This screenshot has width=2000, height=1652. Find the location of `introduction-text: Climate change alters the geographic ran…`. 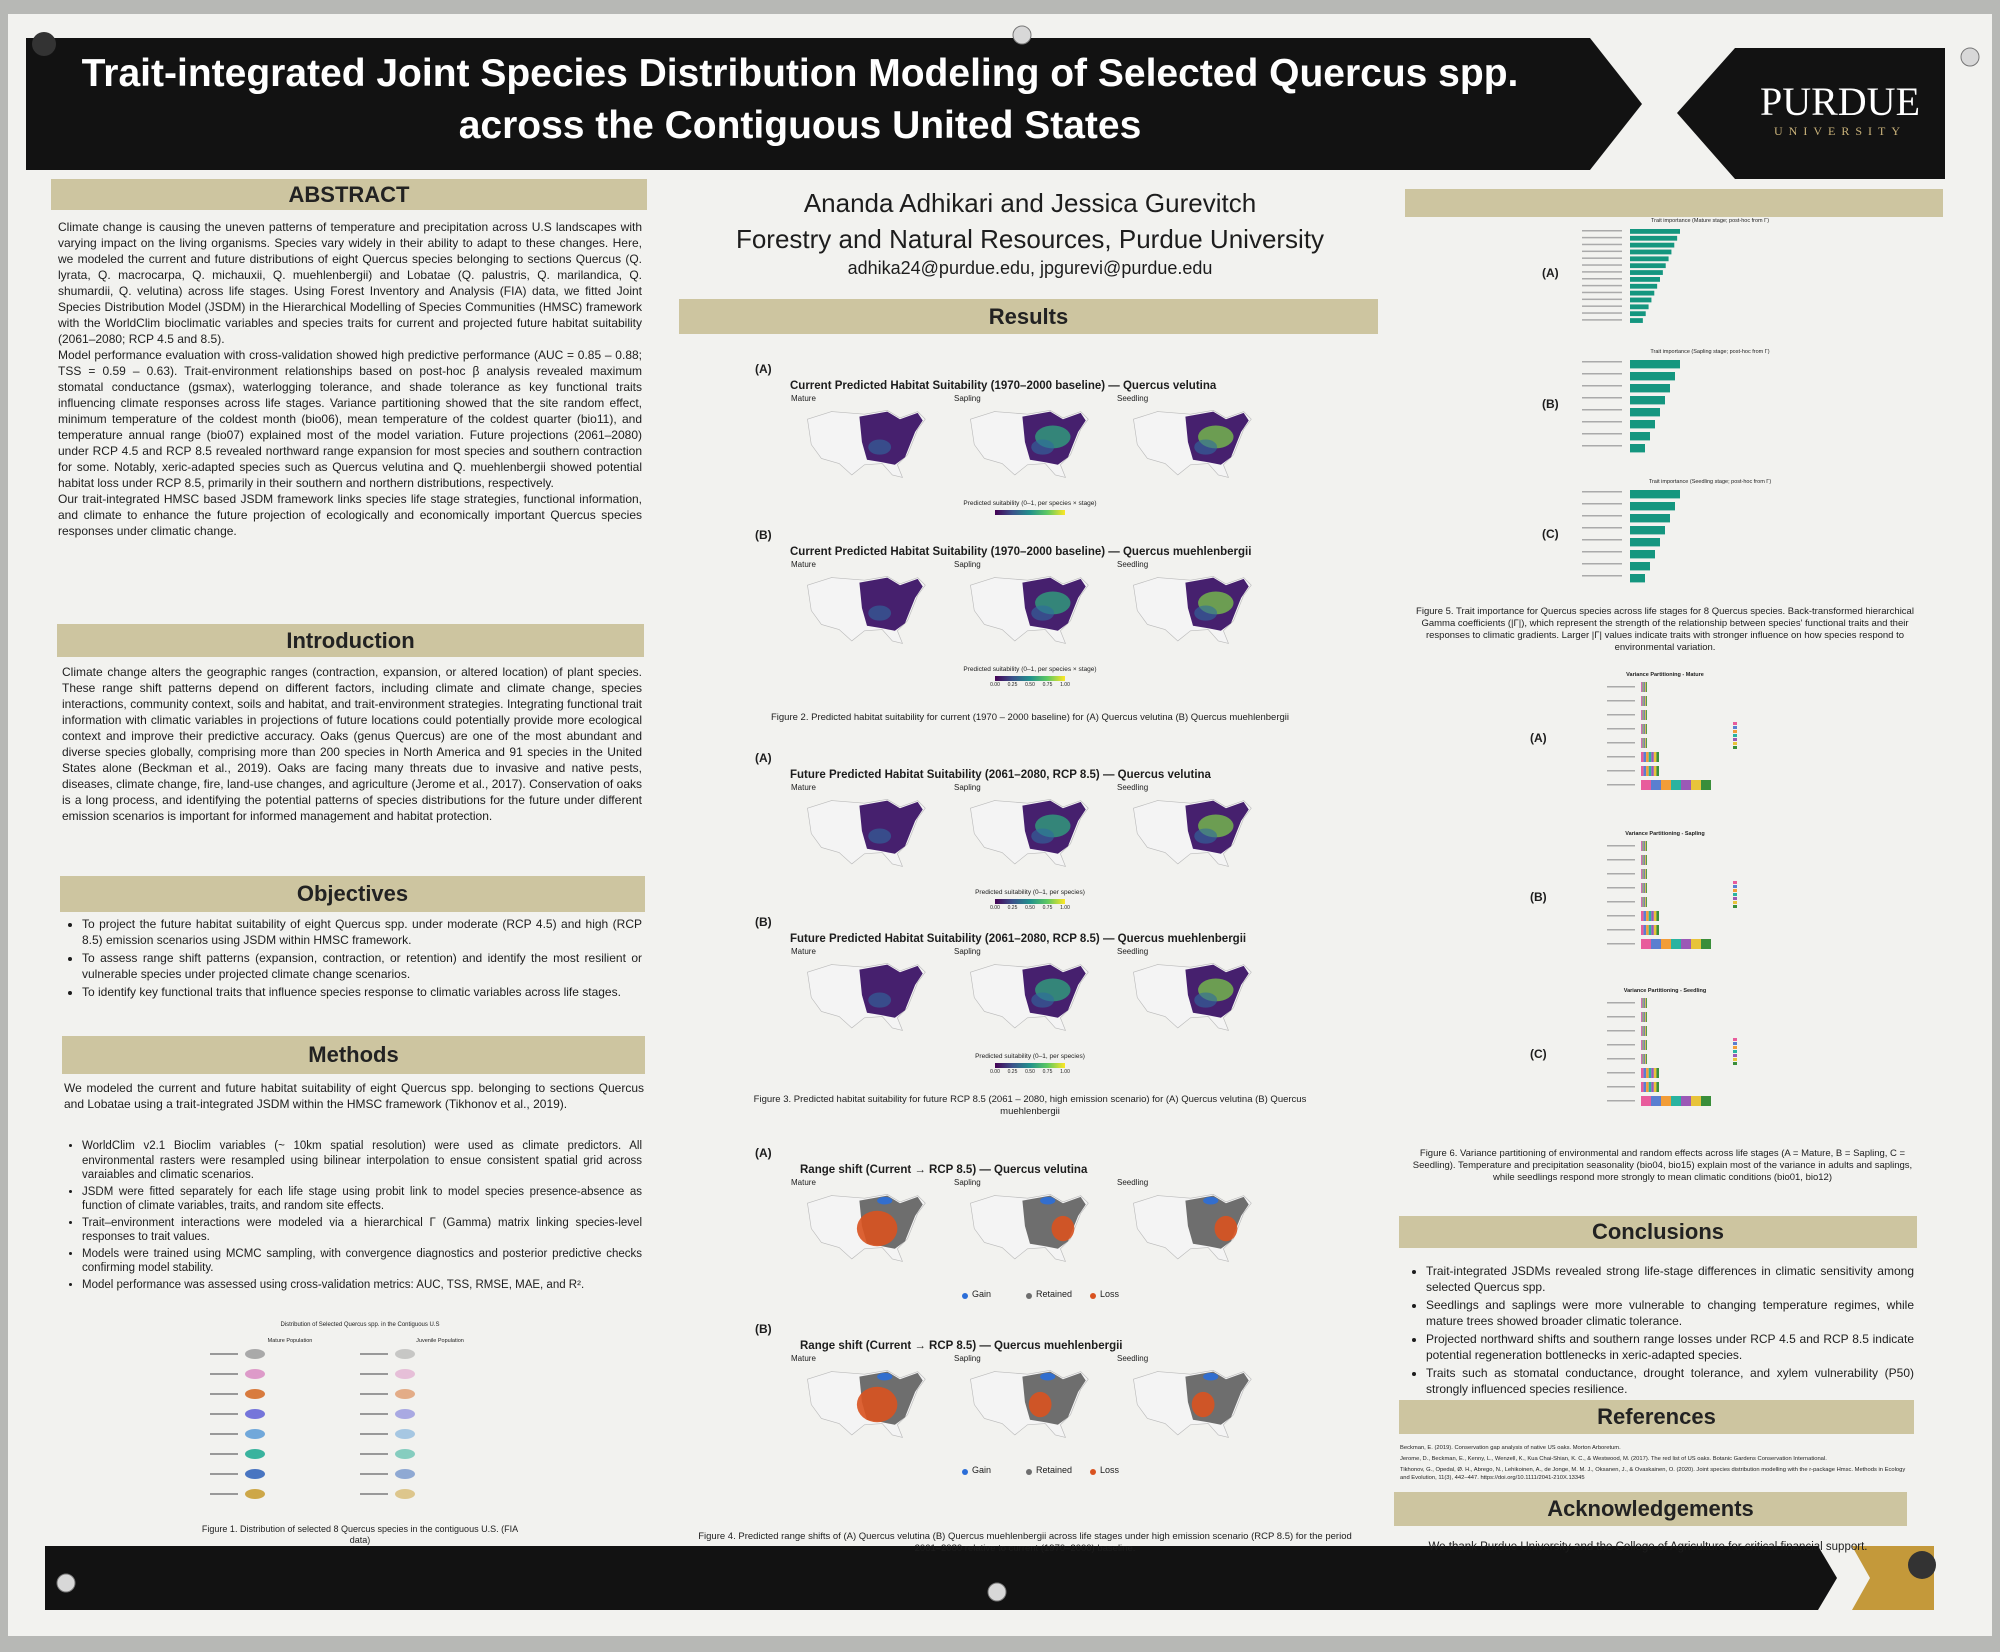

introduction-text: Climate change alters the geographic ran… is located at coordinates (352, 744).